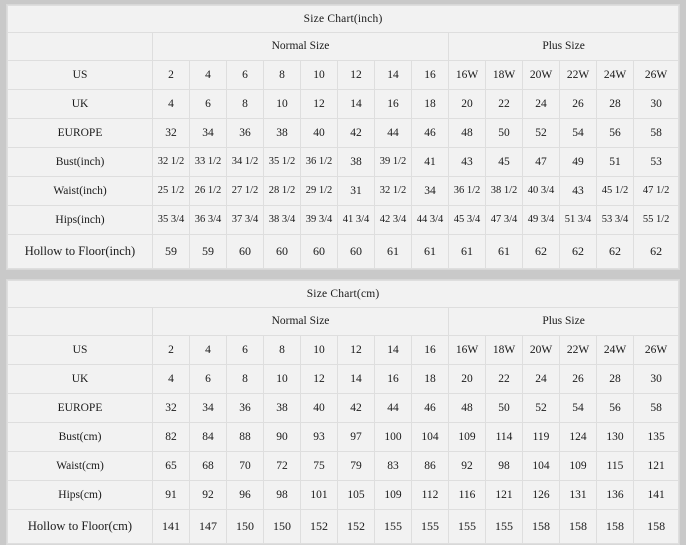 Image resolution: width=686 pixels, height=545 pixels. What do you see at coordinates (541, 466) in the screenshot?
I see `table-cell: 104` at bounding box center [541, 466].